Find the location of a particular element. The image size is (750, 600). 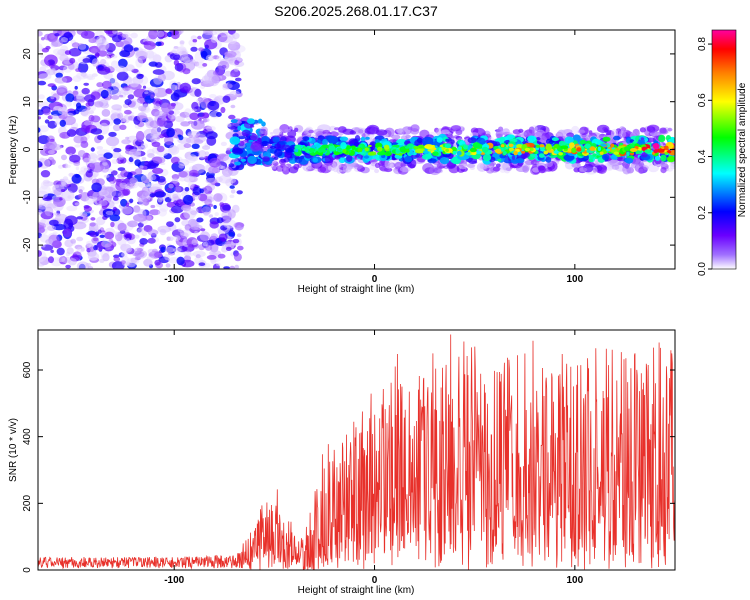

colorbar-tick-label: 0.0 is located at coordinates (702, 269).